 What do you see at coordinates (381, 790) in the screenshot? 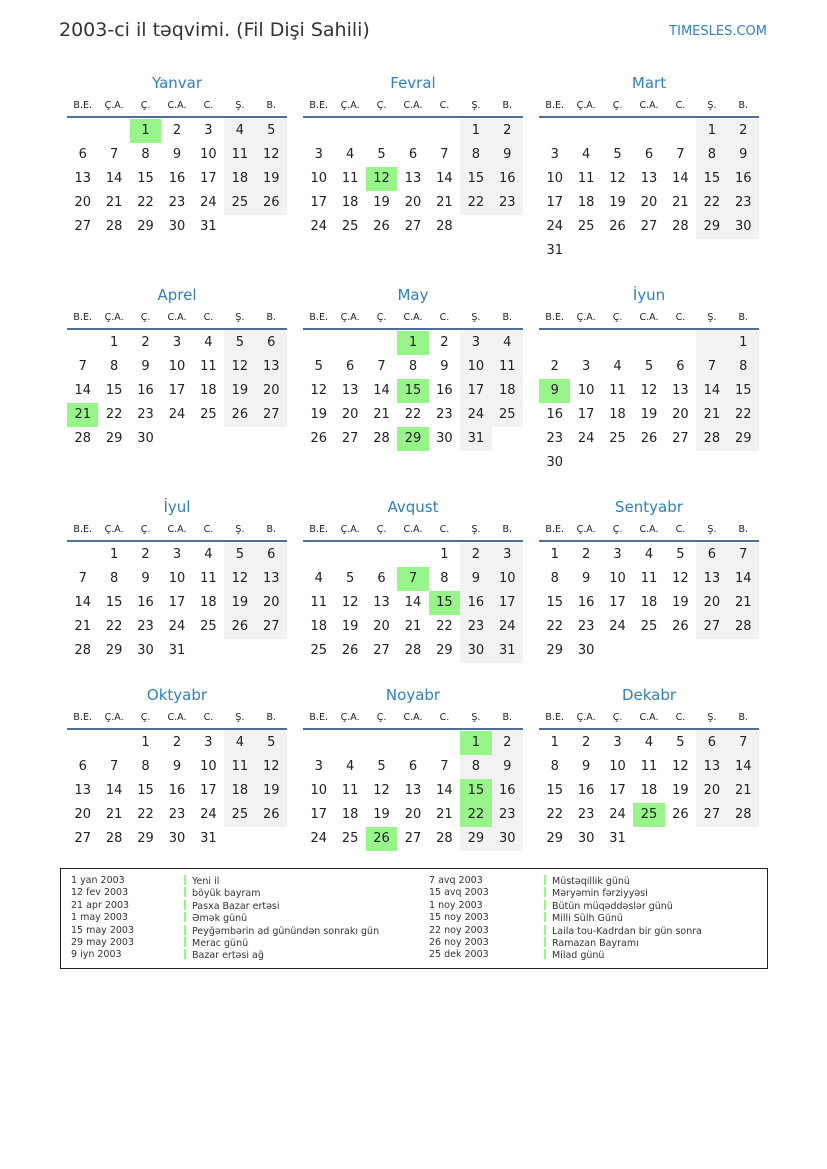
I see `day-cell: 12` at bounding box center [381, 790].